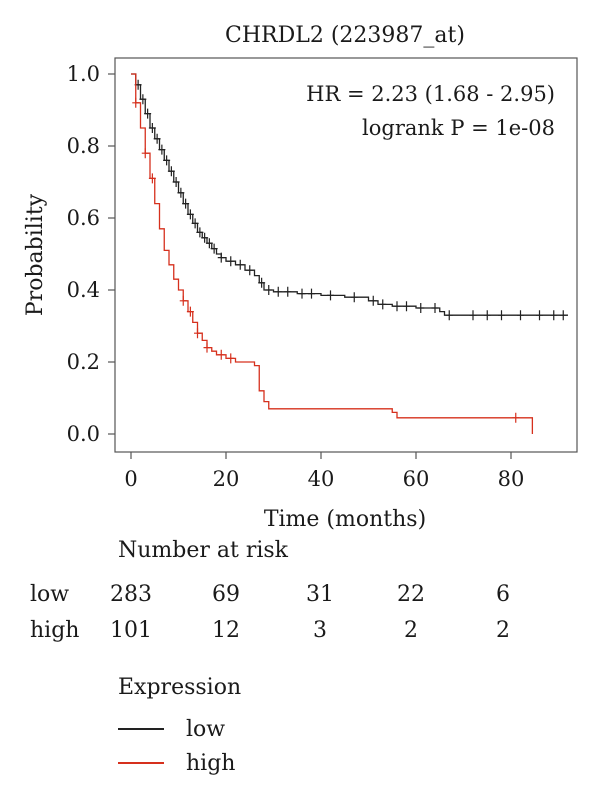 Image resolution: width=600 pixels, height=804 pixels. Describe the element at coordinates (300, 634) in the screenshot. I see `risk-row-high: high 101 12 3 2 2` at that location.